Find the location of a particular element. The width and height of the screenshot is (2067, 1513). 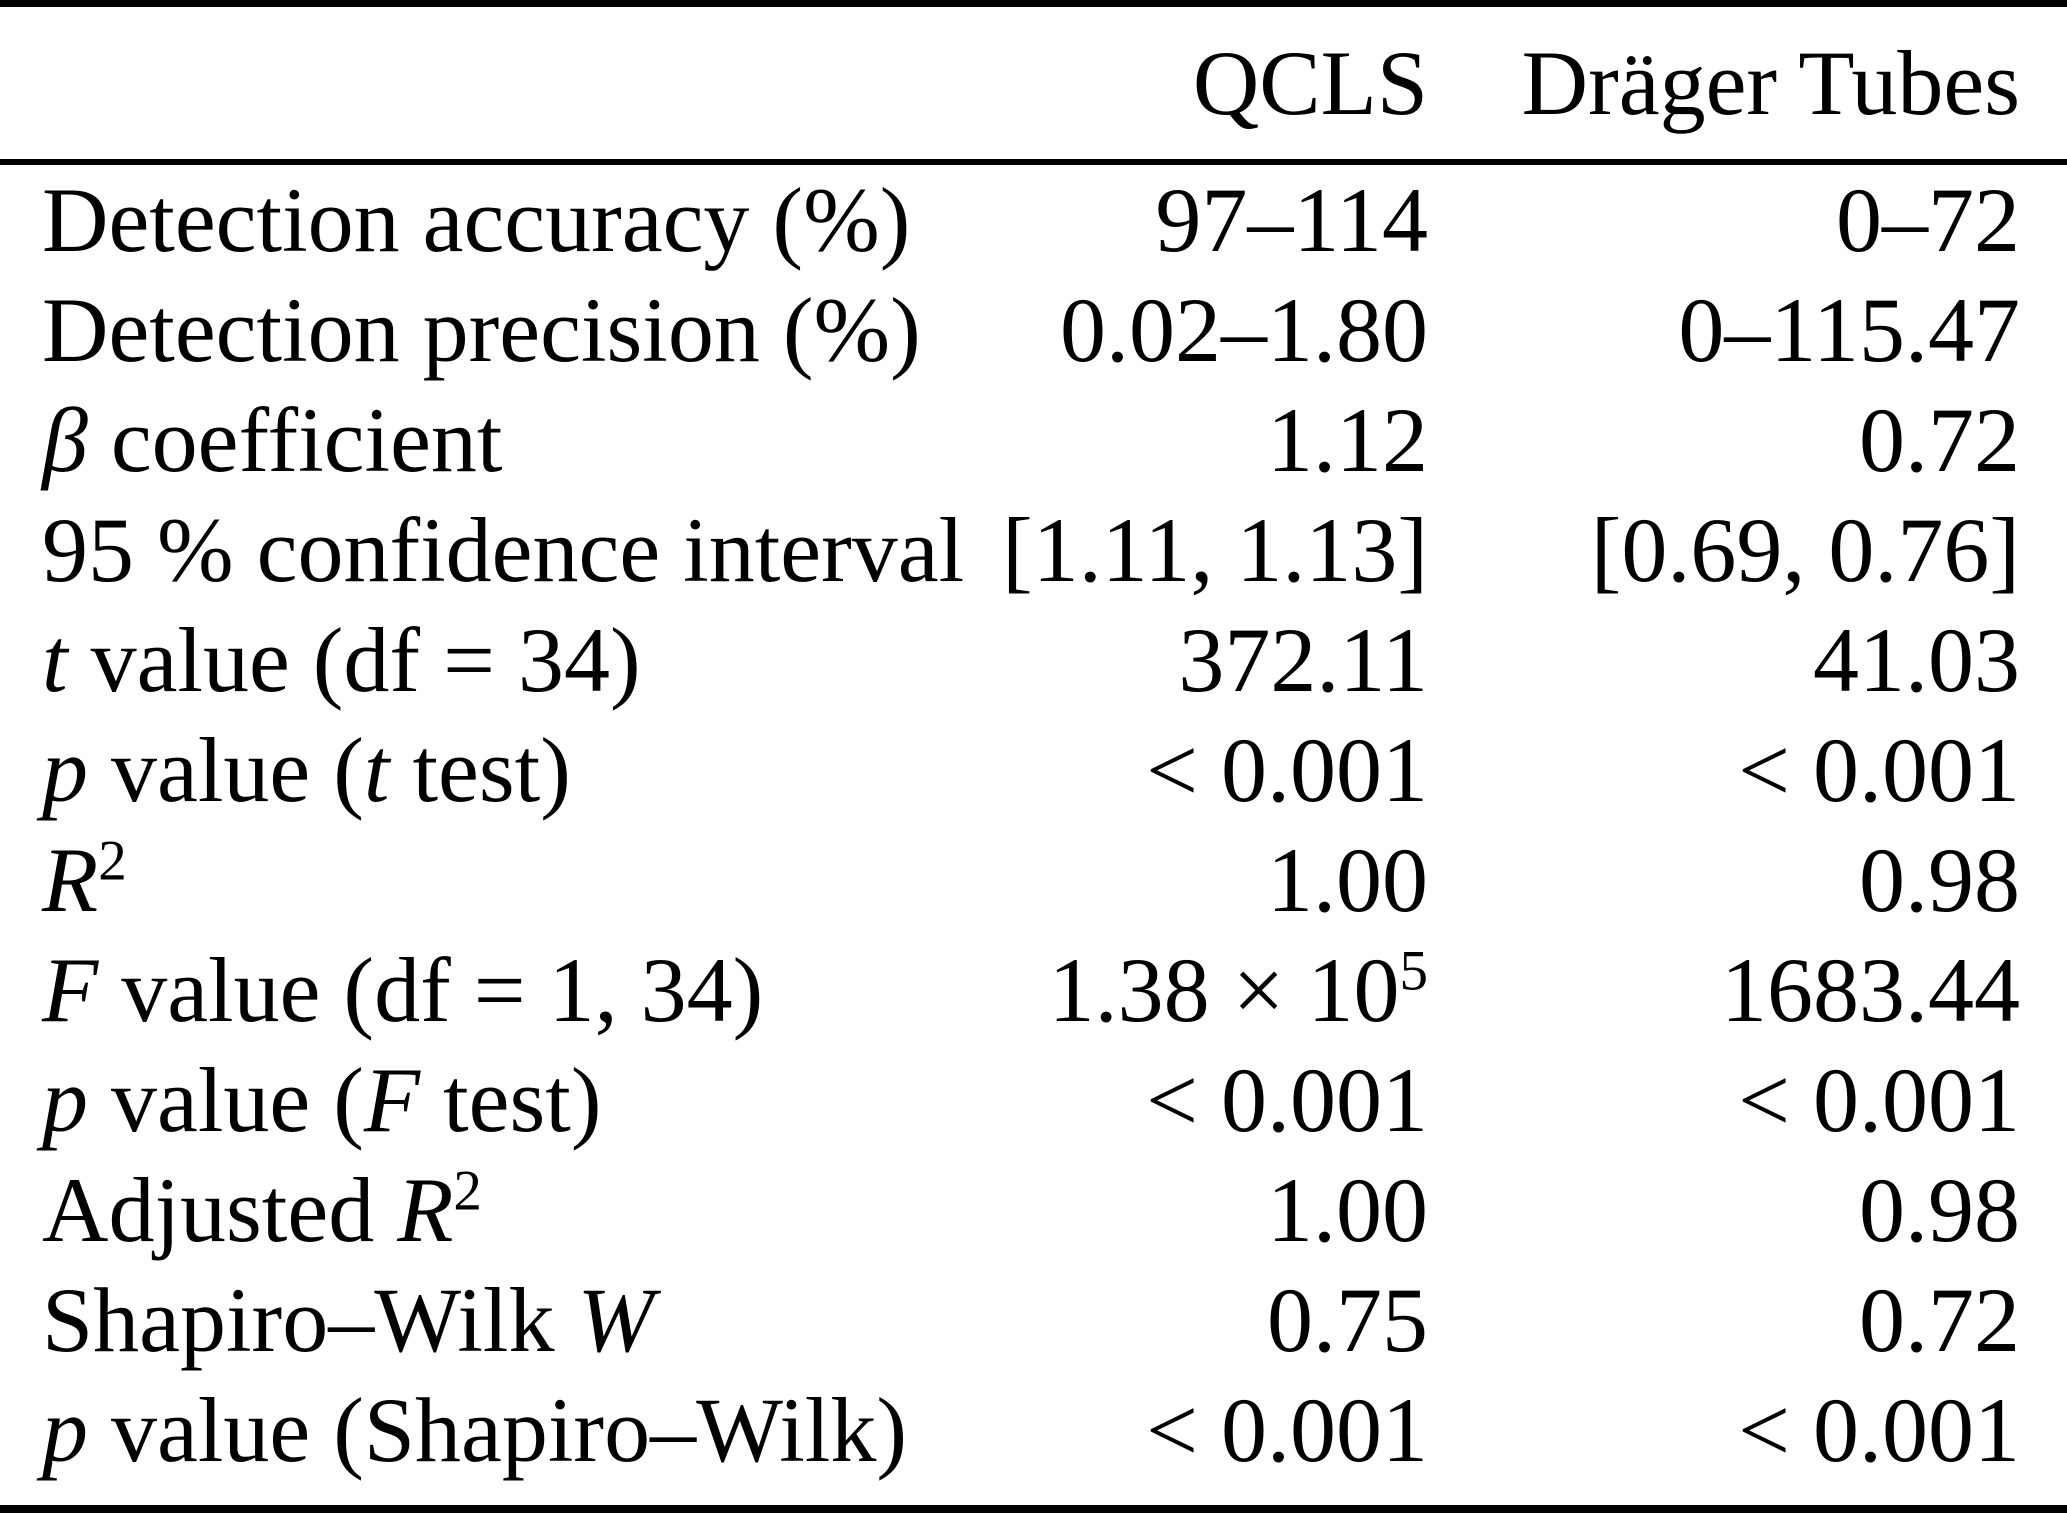

table-row: Detection precision (%) 0.02–1.80 0–115.47 is located at coordinates (1033, 330).